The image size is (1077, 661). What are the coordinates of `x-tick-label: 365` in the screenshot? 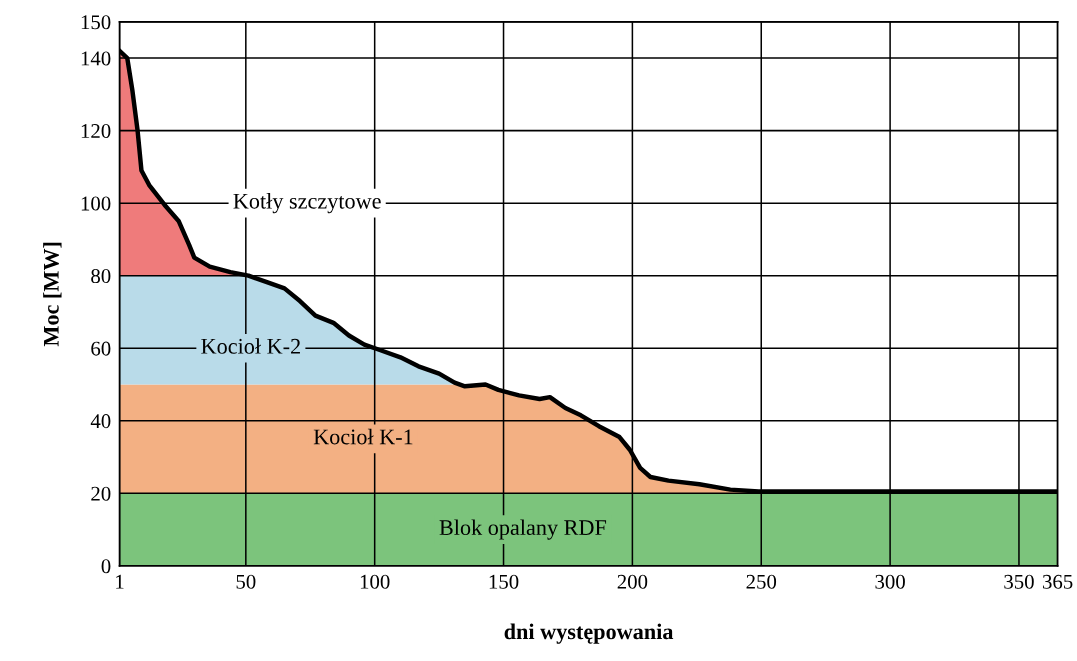 It's located at (1057, 581).